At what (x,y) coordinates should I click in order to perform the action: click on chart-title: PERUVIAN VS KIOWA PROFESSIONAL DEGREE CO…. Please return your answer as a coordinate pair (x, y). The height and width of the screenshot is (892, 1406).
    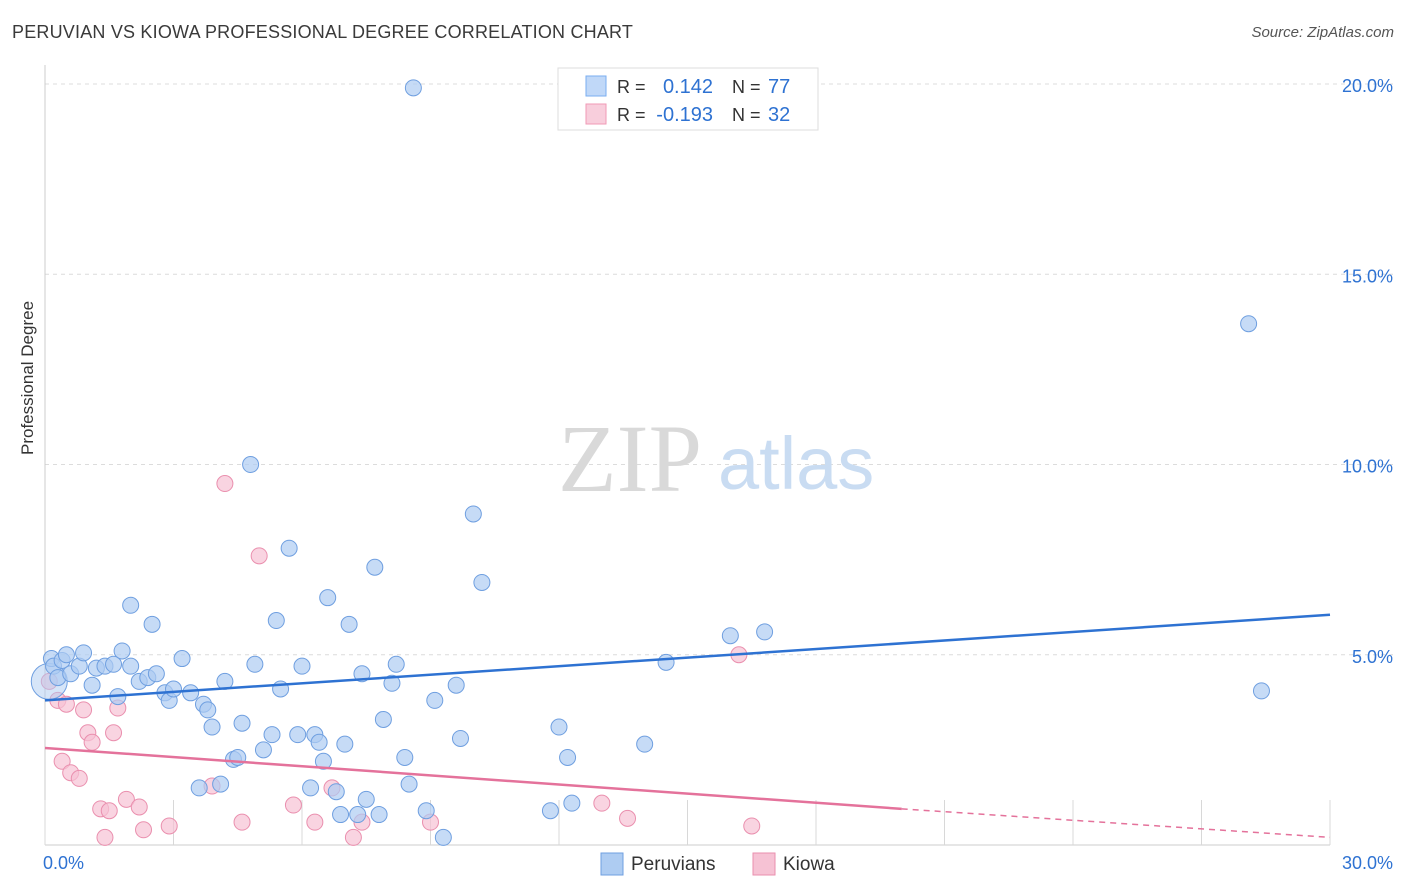
    Looking at the image, I should click on (323, 32).